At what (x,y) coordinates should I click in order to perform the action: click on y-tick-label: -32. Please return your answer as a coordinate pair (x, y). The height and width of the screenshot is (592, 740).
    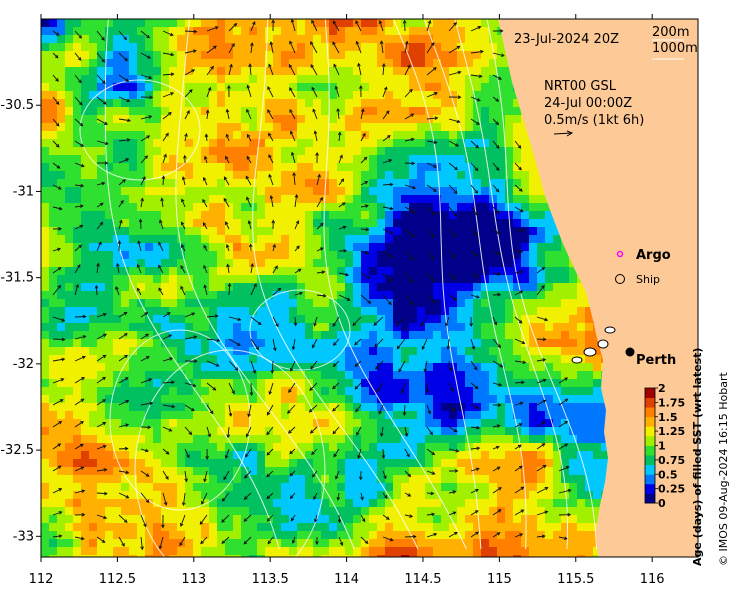
    Looking at the image, I should click on (23, 364).